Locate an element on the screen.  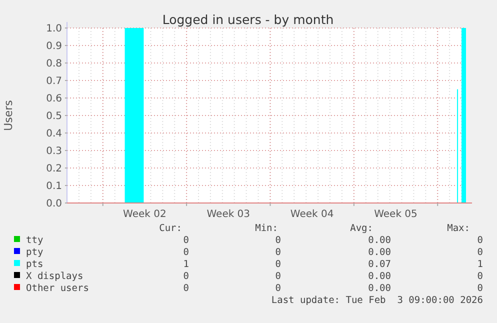
y-tick-label: 0.0 is located at coordinates (54, 204).